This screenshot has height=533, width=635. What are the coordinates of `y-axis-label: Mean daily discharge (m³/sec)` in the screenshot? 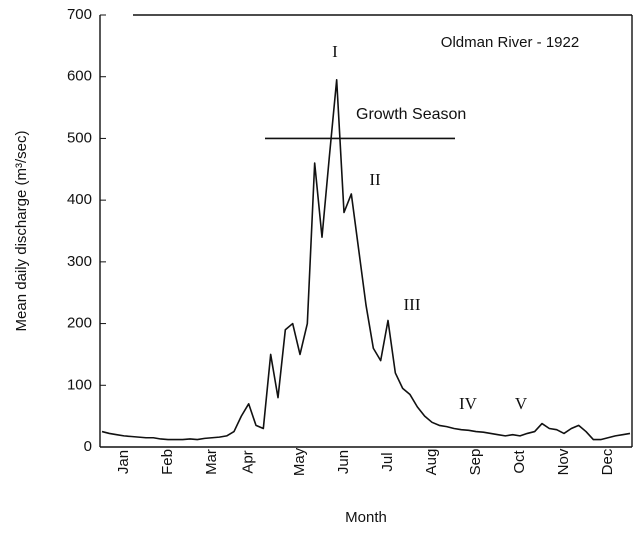 It's located at (21, 231).